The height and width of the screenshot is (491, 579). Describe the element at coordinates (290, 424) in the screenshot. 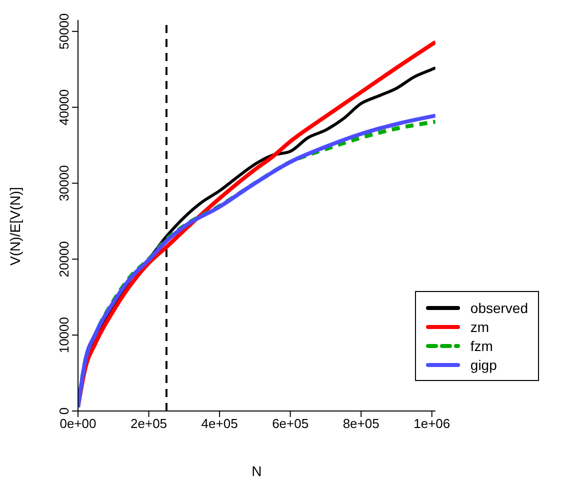

I see `x-tick-label: 6e+05` at that location.